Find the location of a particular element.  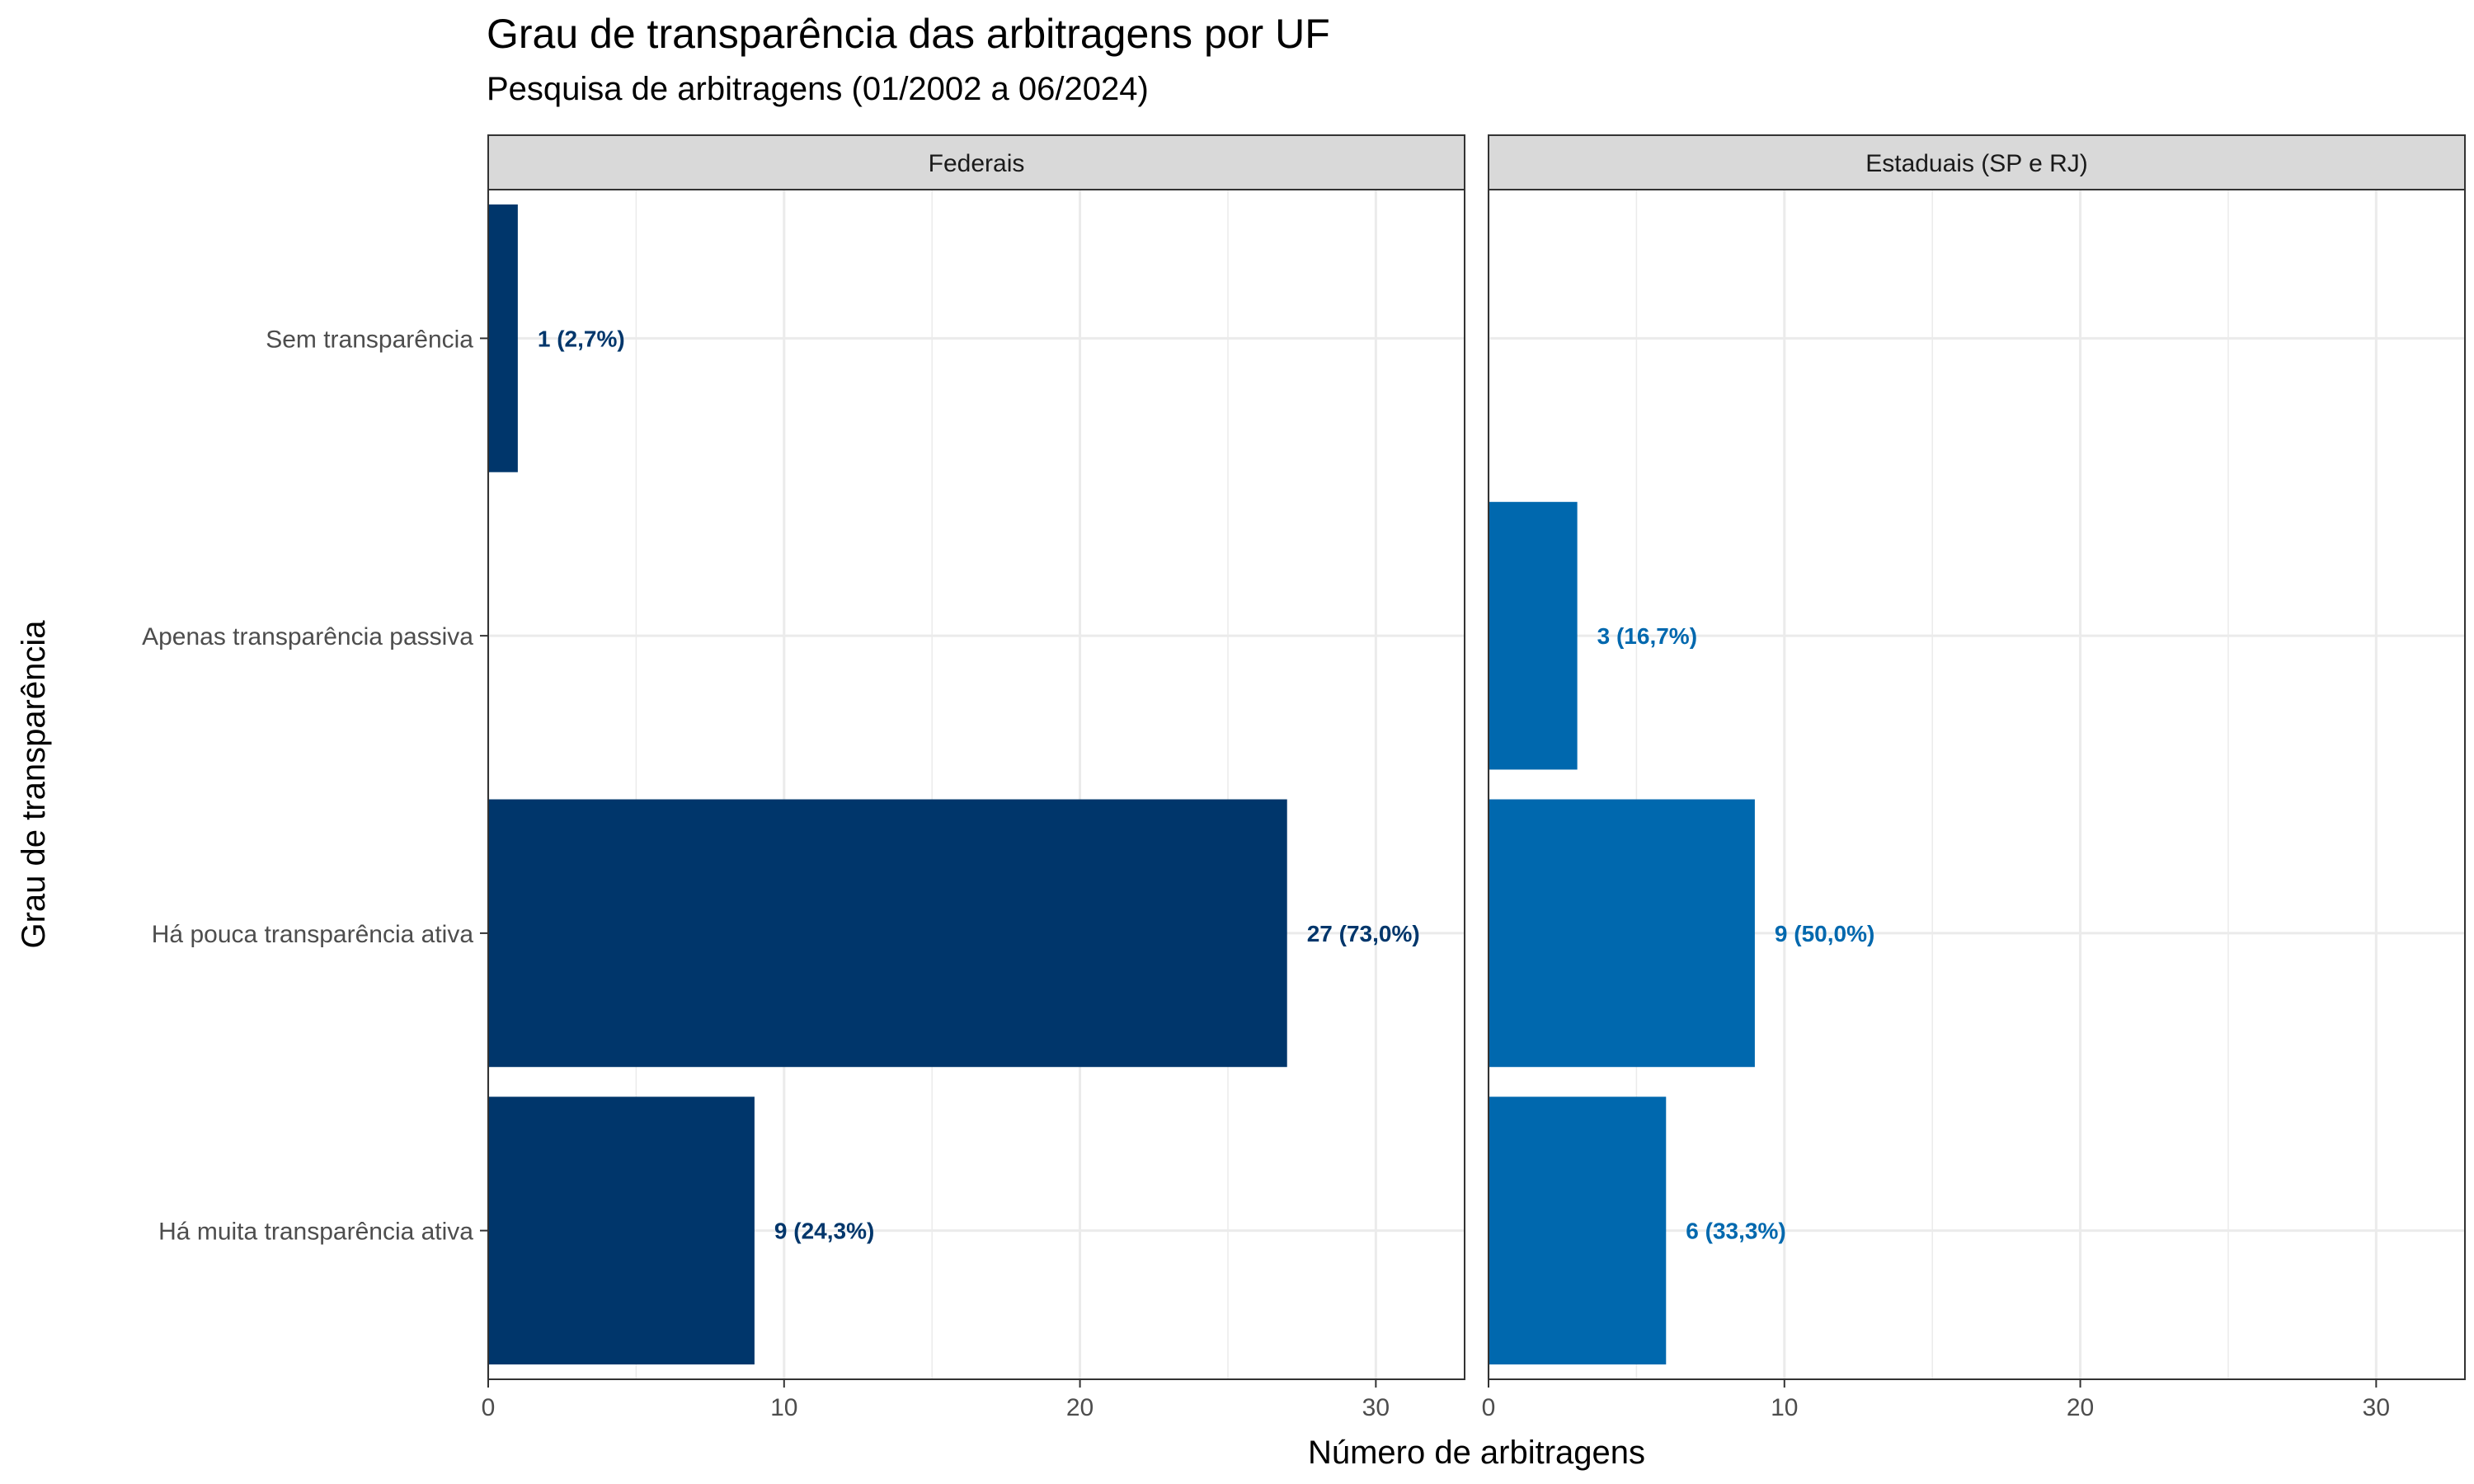

y-tick-label: Apenas transparência passiva is located at coordinates (307, 636).